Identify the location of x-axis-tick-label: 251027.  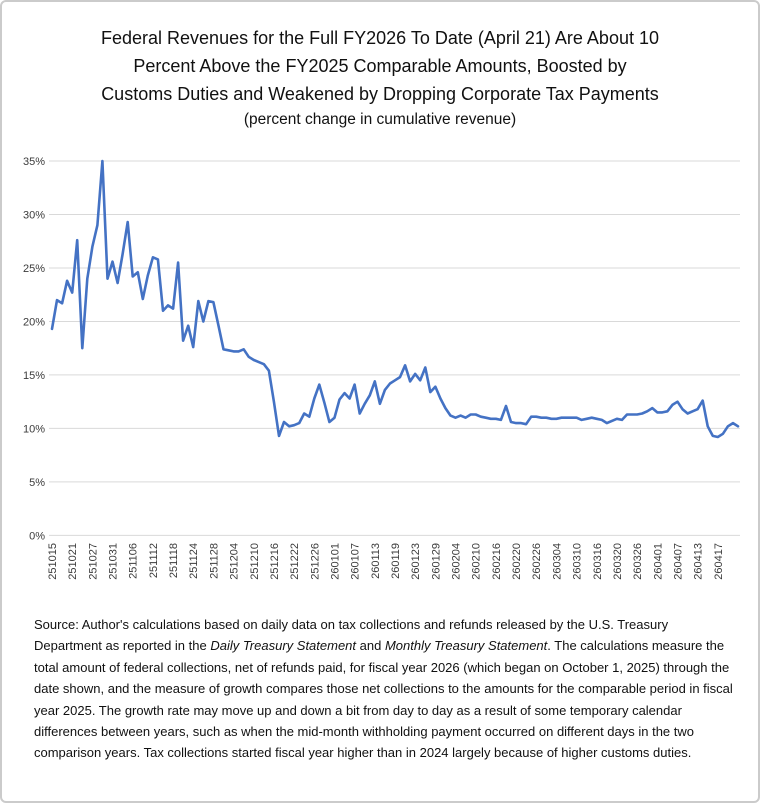
(93, 561).